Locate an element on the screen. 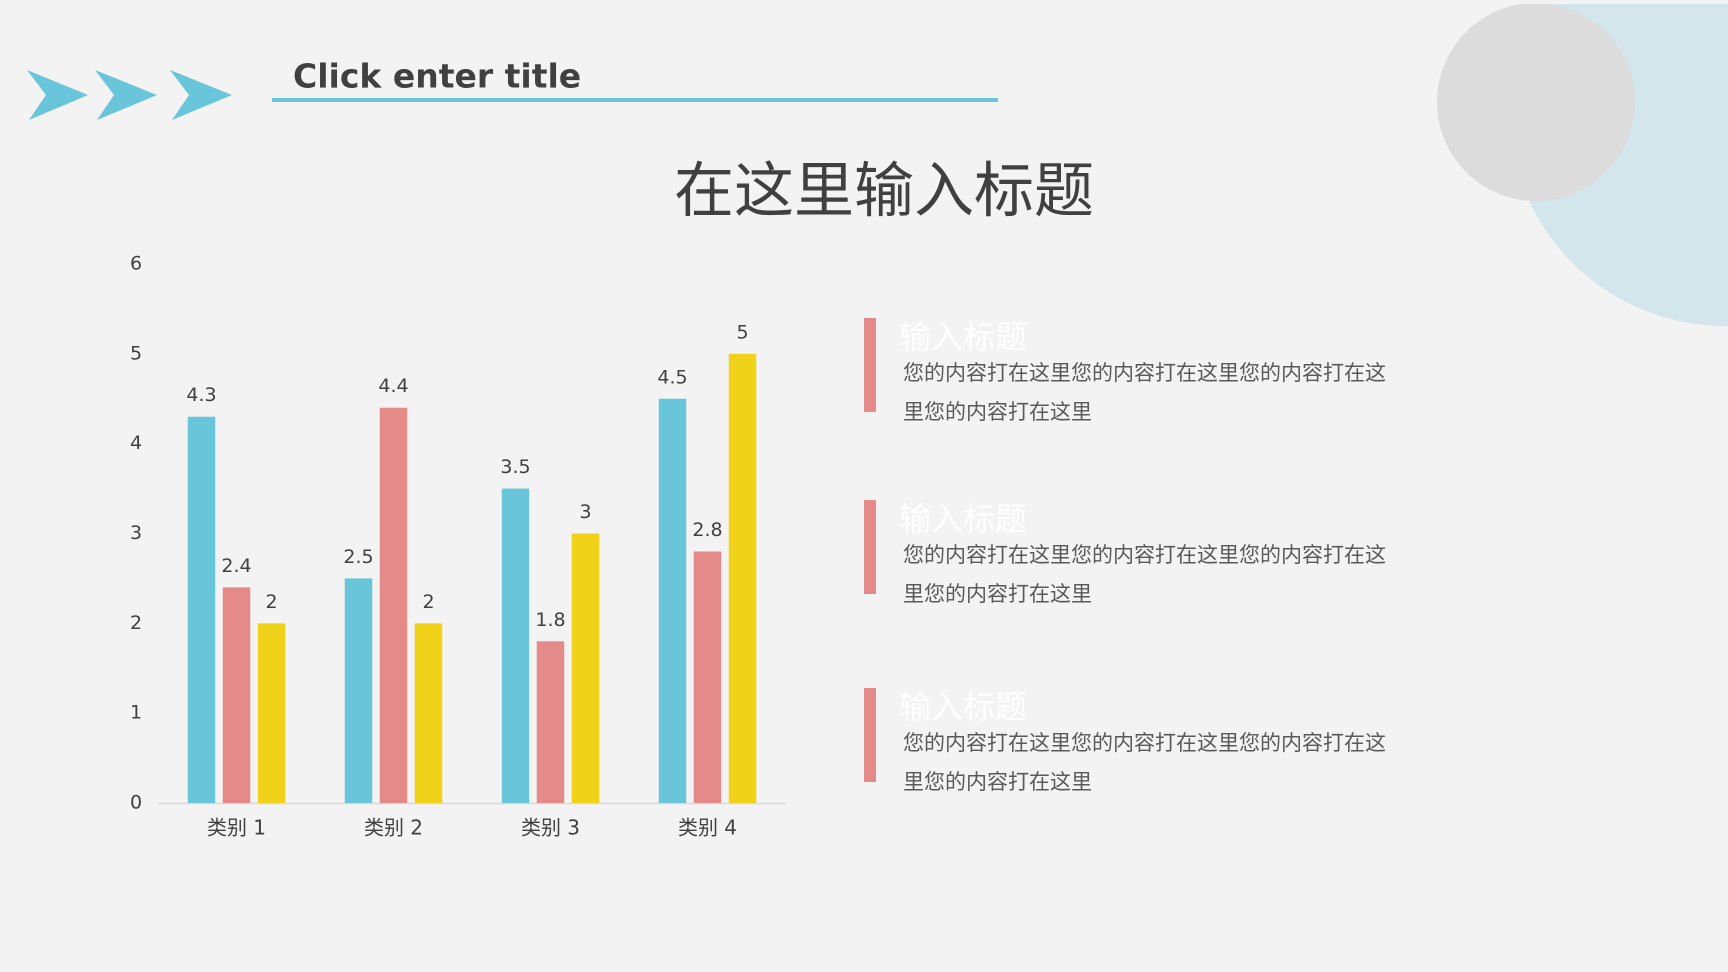 Image resolution: width=1728 pixels, height=972 pixels. y-tick-label: 4 is located at coordinates (136, 443).